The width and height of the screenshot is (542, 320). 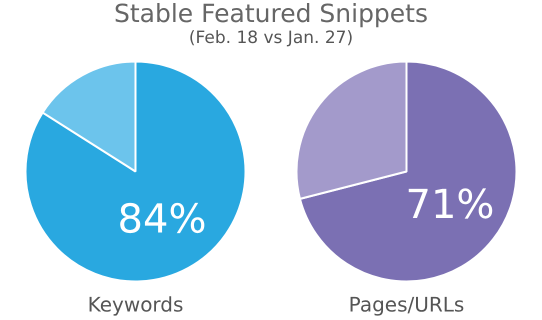 What do you see at coordinates (162, 219) in the screenshot?
I see `data-label: 84%` at bounding box center [162, 219].